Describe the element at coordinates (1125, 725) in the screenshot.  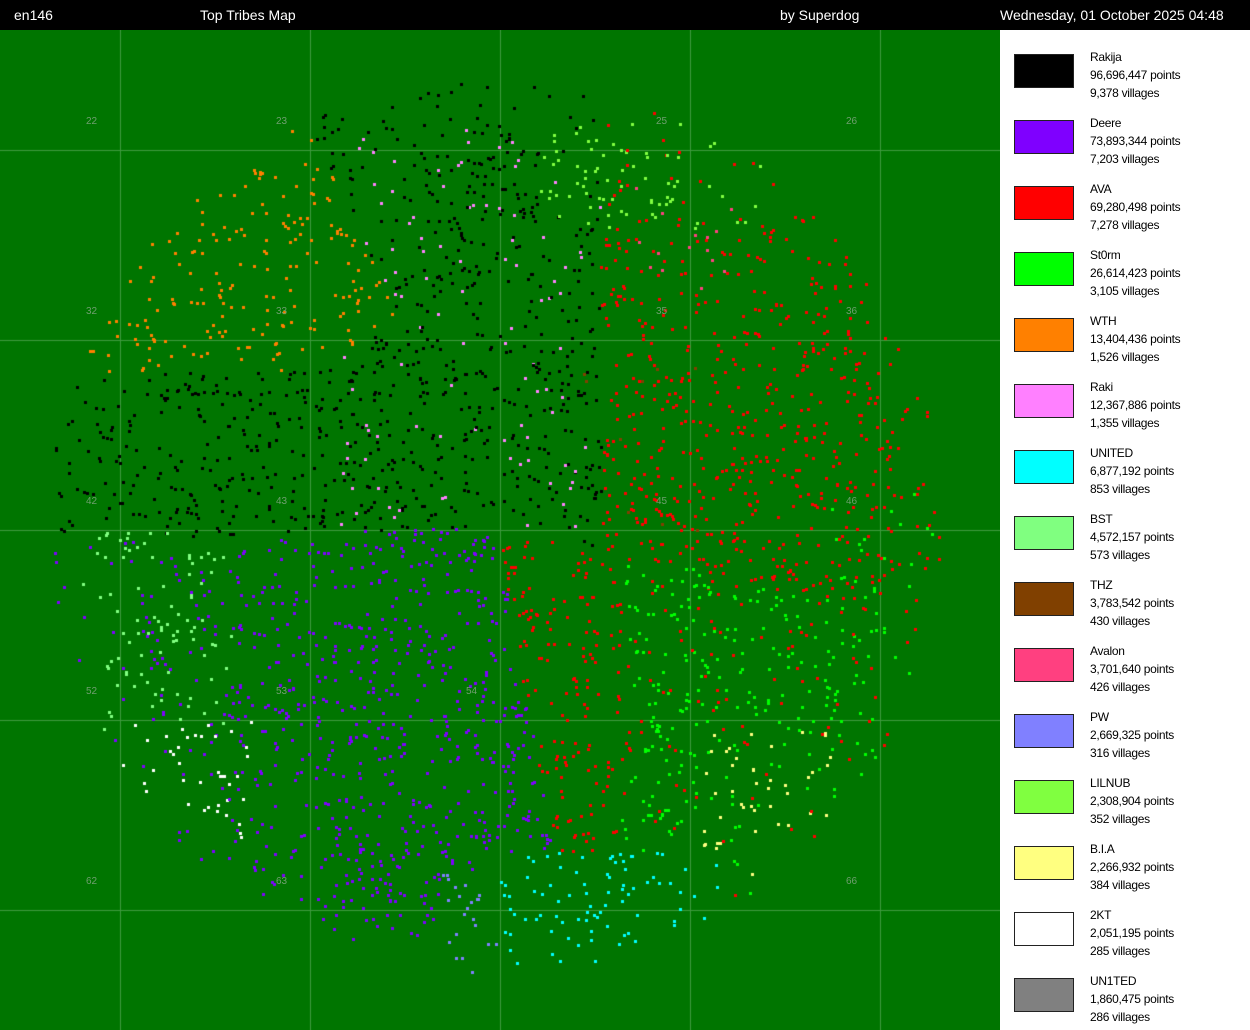
I see `legend-entry-pw: PW 2,669,325 points 316 villages` at that location.